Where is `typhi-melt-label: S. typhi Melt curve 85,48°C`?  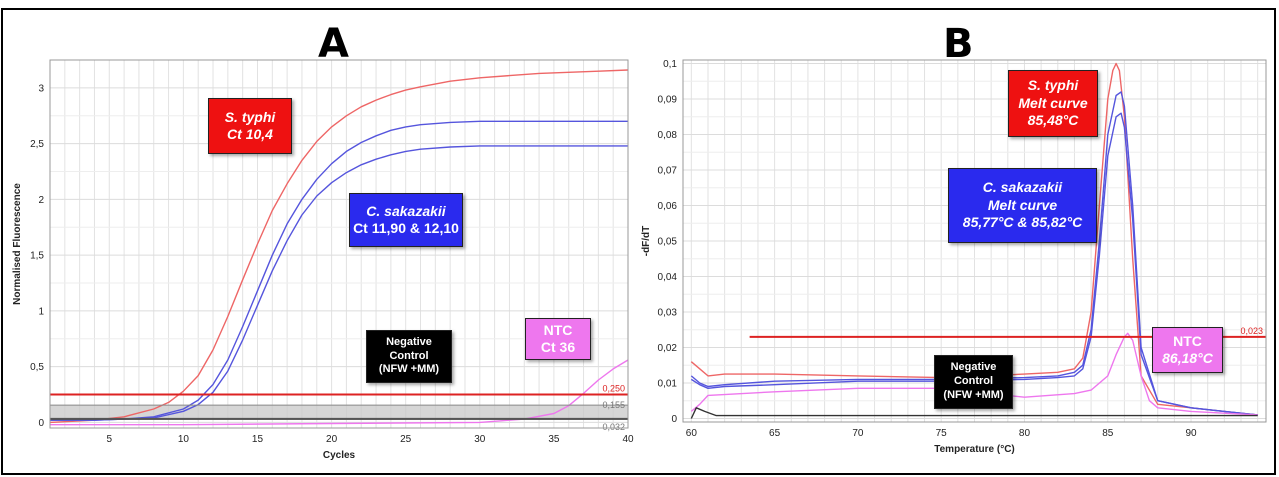
typhi-melt-label: S. typhi Melt curve 85,48°C is located at coordinates (1053, 103).